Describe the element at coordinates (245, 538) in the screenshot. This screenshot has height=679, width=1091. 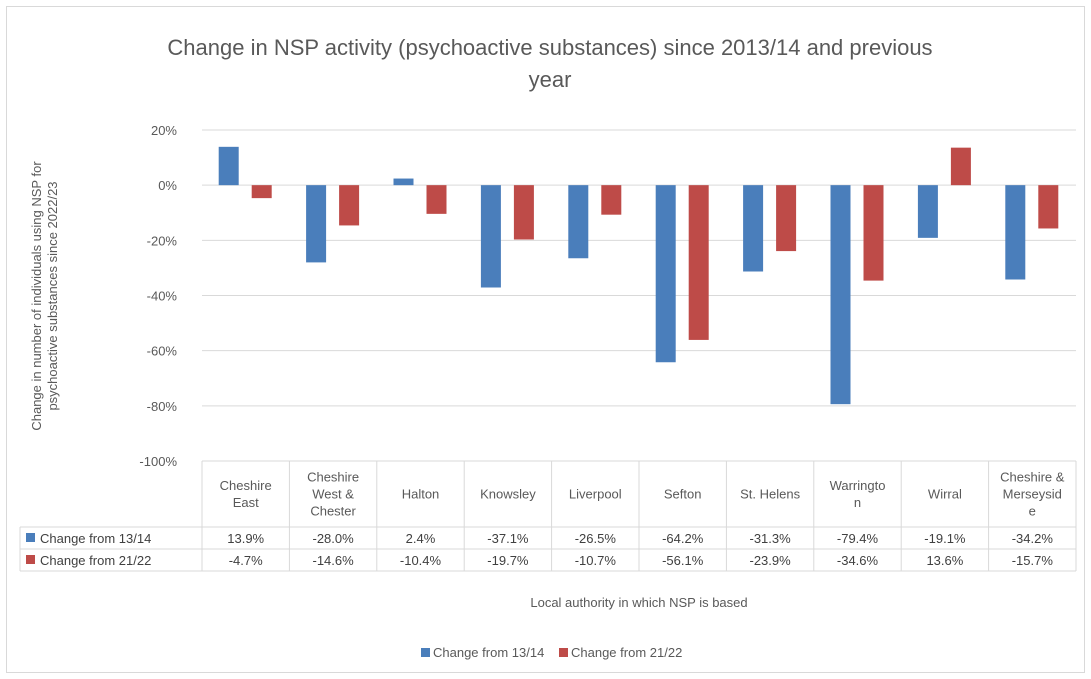
I see `table-cell-value: 13.9%` at that location.